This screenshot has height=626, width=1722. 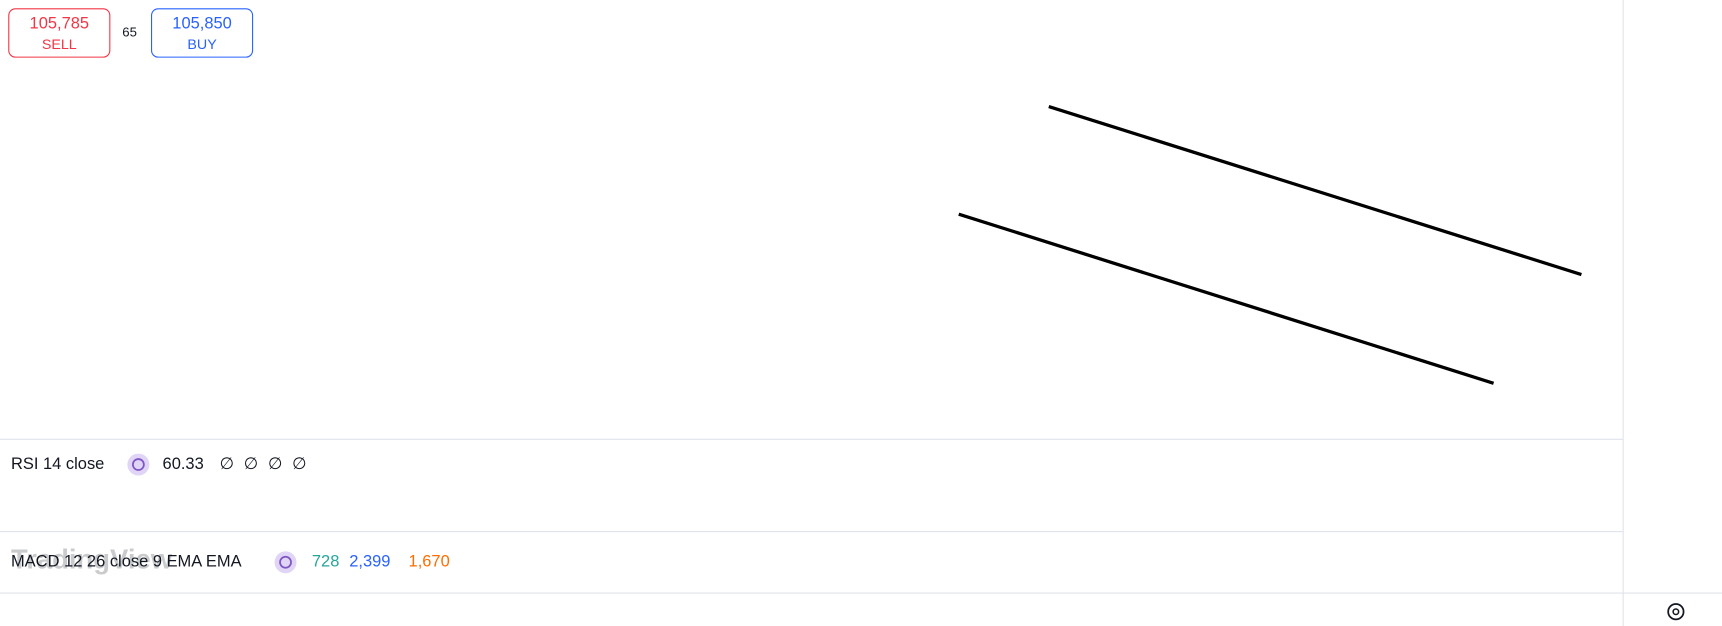 I want to click on gear-icon, so click(x=1676, y=612).